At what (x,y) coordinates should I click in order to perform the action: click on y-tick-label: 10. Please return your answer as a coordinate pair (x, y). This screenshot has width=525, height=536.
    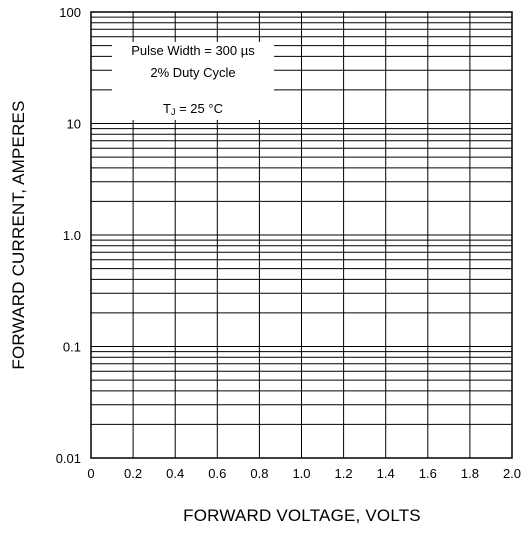
    Looking at the image, I should click on (74, 124).